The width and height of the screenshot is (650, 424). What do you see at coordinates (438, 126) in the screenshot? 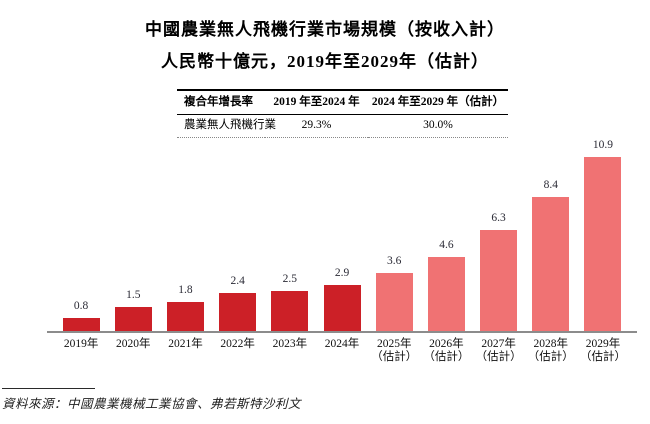
I see `cagr-value-2: 30.0%` at bounding box center [438, 126].